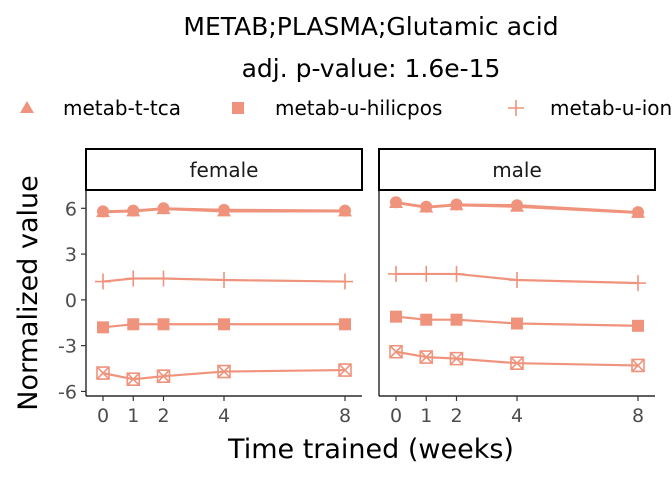  I want to click on y-tick-label: 0, so click(71, 301).